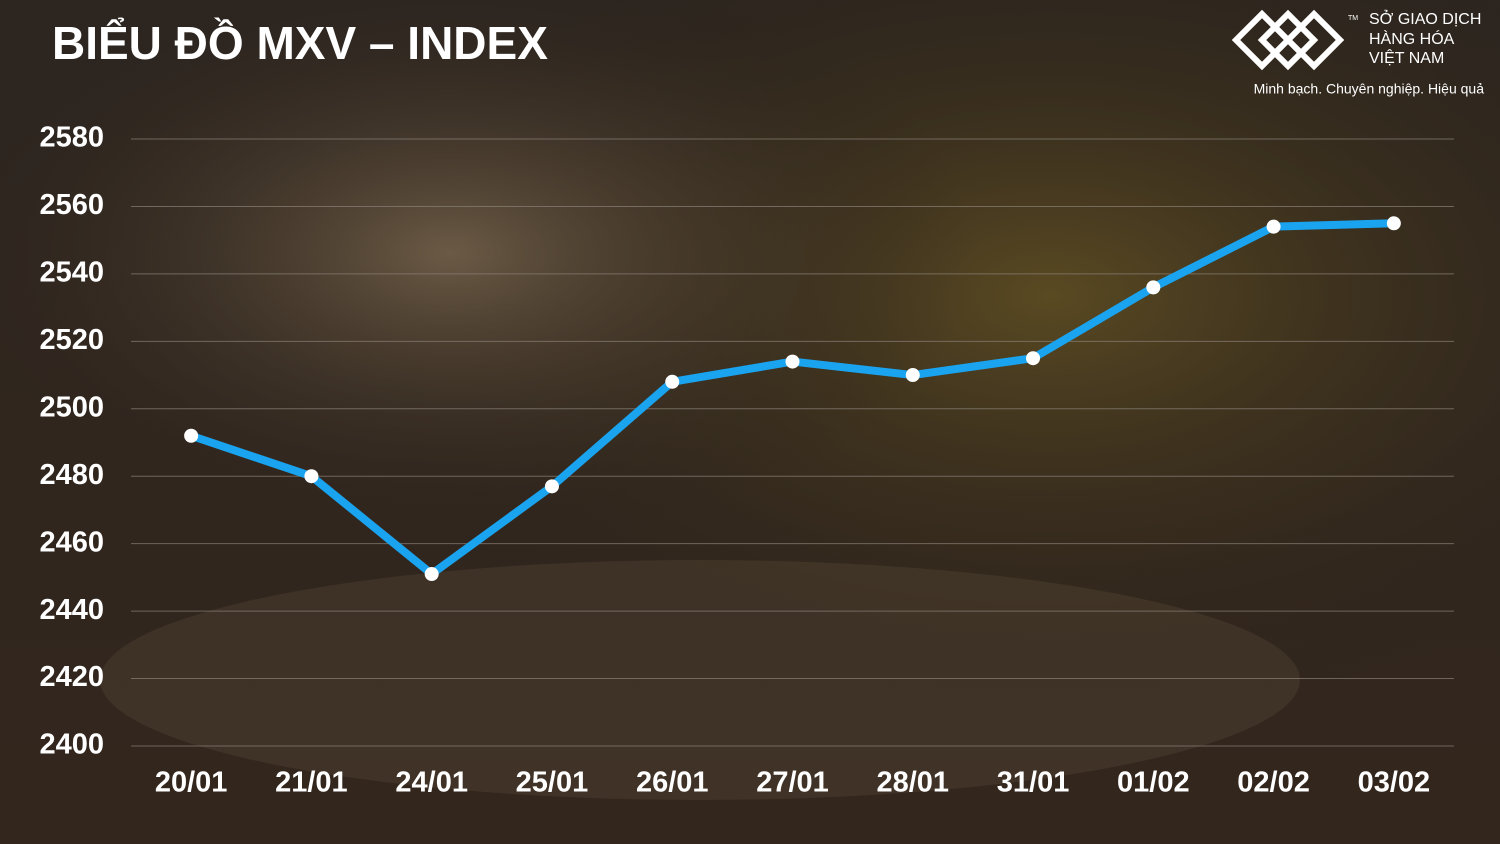  I want to click on y-tick-label: 2540, so click(71, 273).